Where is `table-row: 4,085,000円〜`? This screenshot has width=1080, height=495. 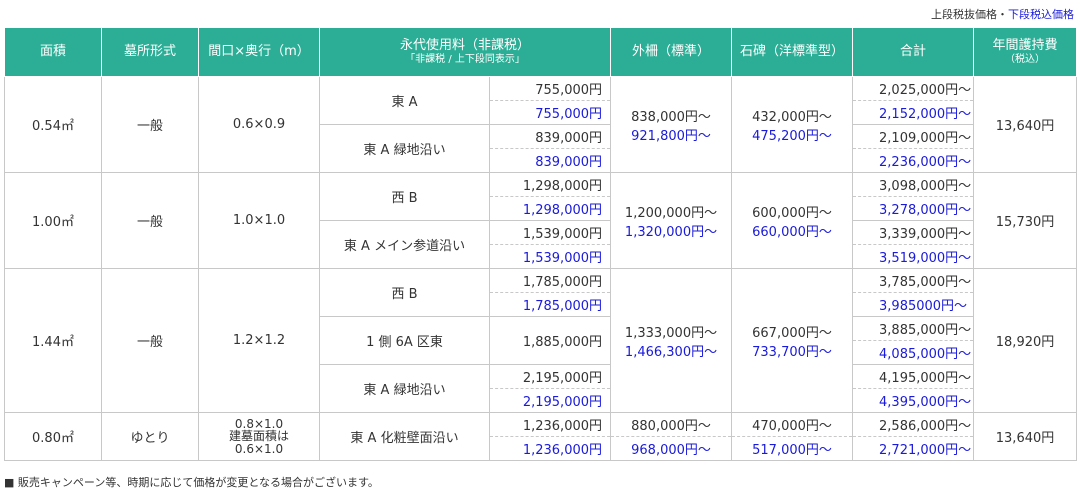
table-row: 4,085,000円〜 is located at coordinates (541, 352).